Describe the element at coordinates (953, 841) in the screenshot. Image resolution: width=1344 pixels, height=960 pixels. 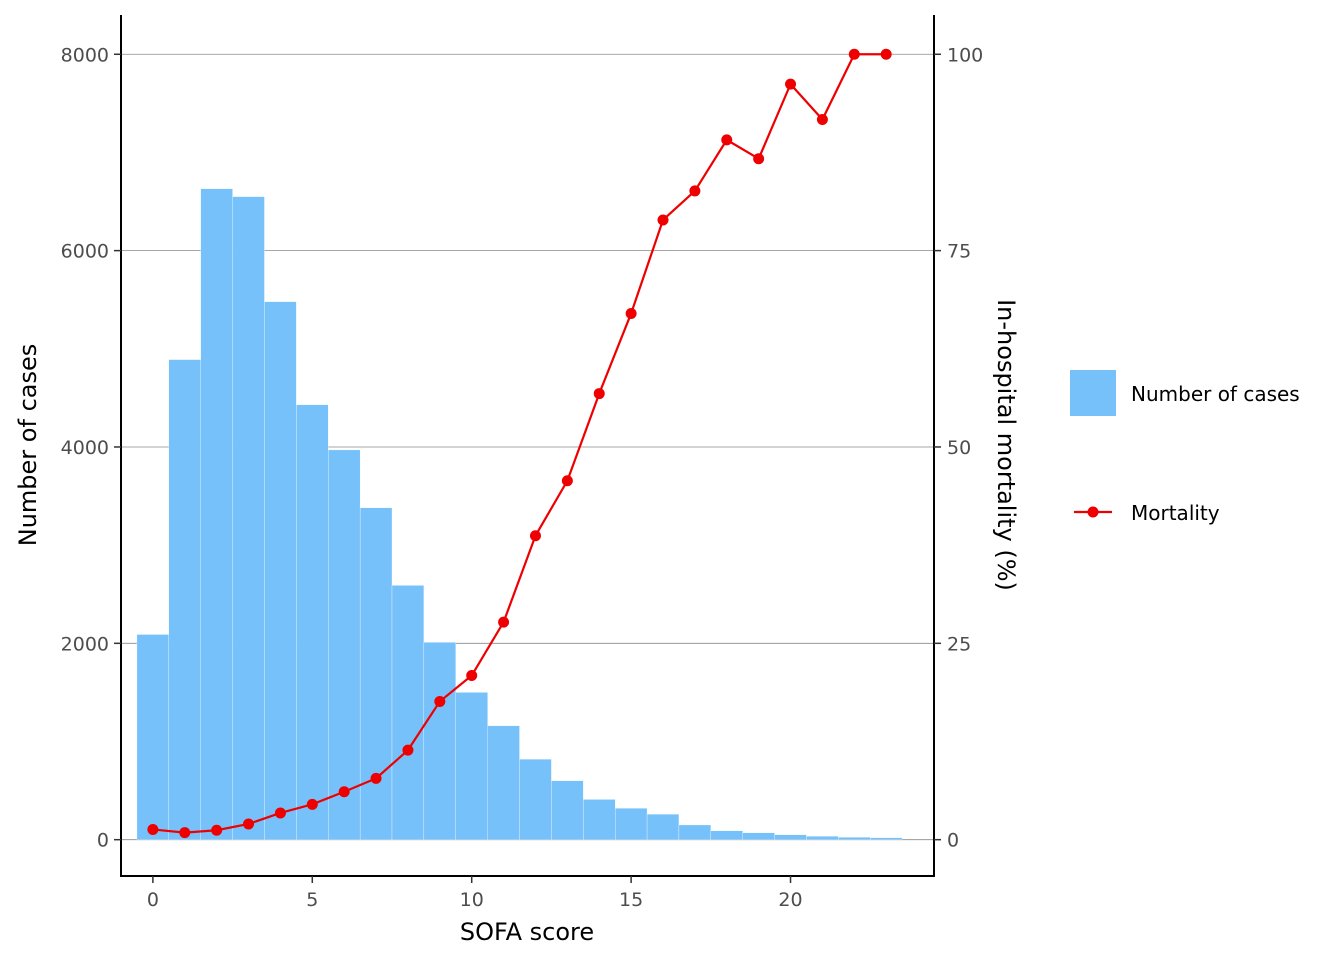
I see `y2-tick-label: 0` at that location.